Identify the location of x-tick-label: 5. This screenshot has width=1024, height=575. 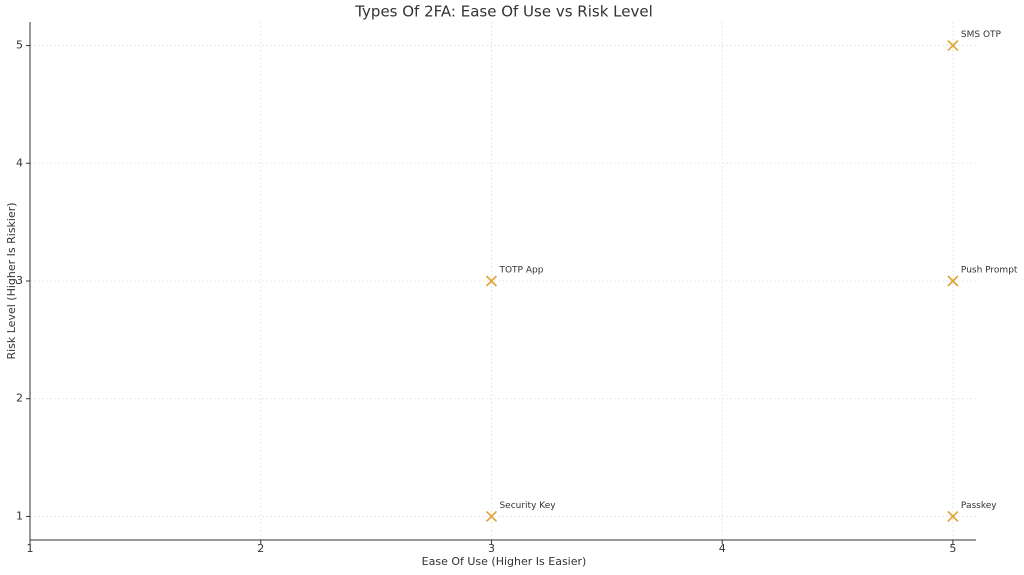
(952, 548).